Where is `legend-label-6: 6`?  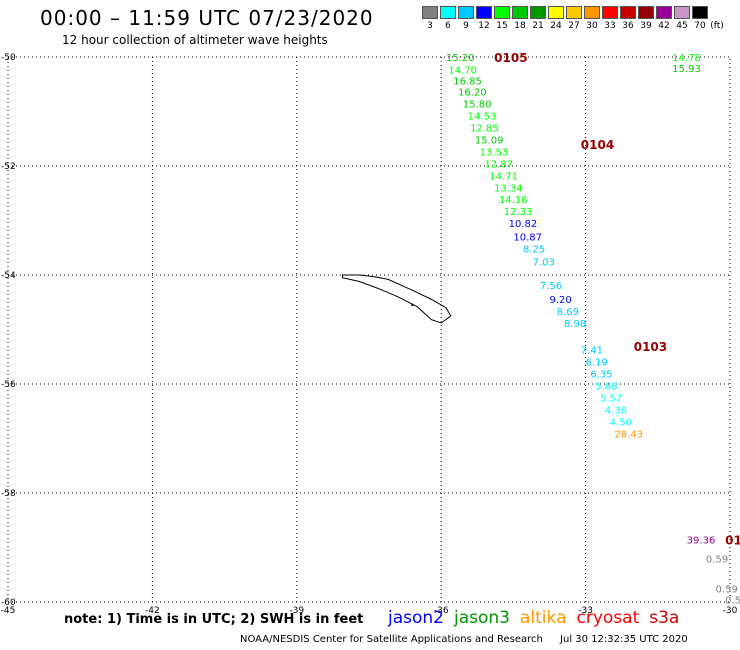 legend-label-6: 6 is located at coordinates (448, 26).